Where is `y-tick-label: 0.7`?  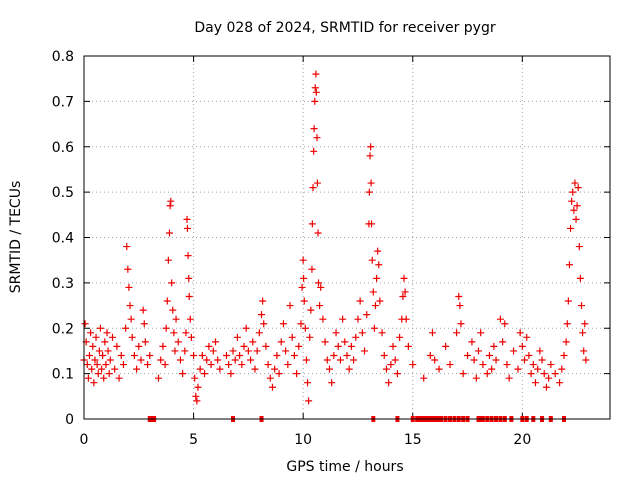 y-tick-label: 0.7 is located at coordinates (63, 102).